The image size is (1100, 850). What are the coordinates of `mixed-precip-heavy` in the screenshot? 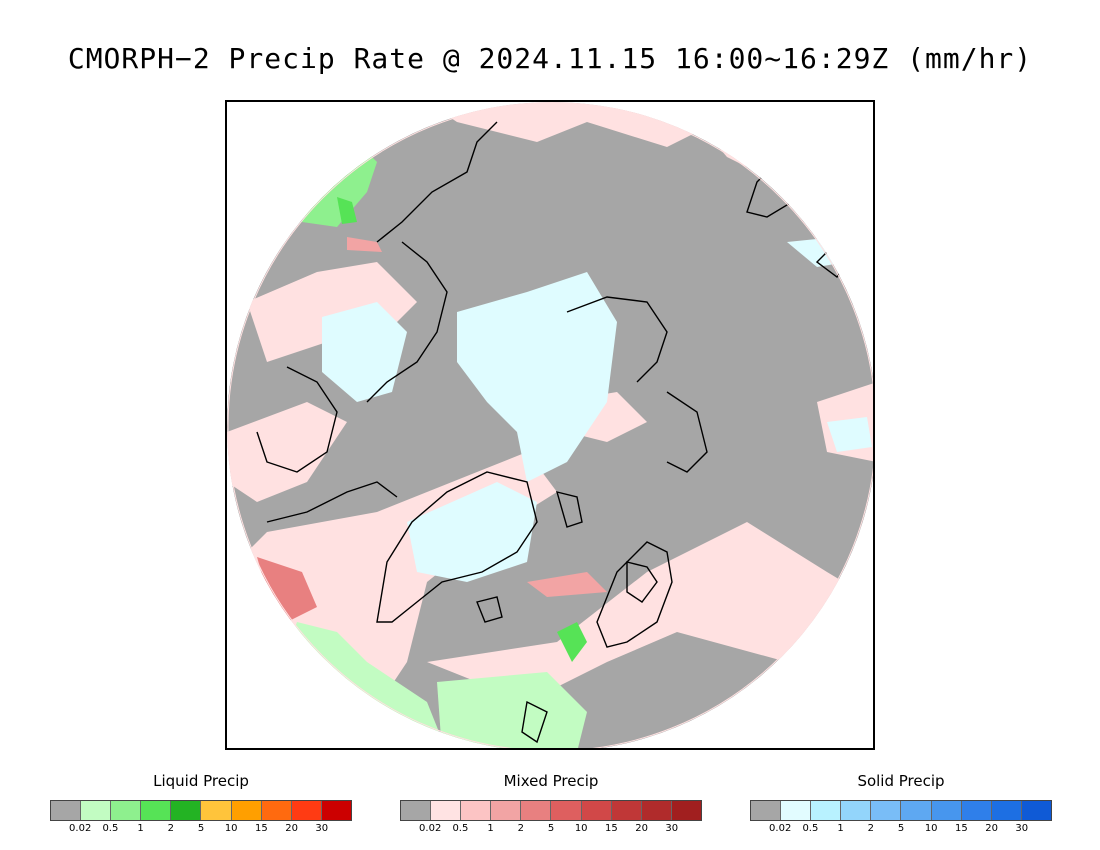 It's located at (432, 429).